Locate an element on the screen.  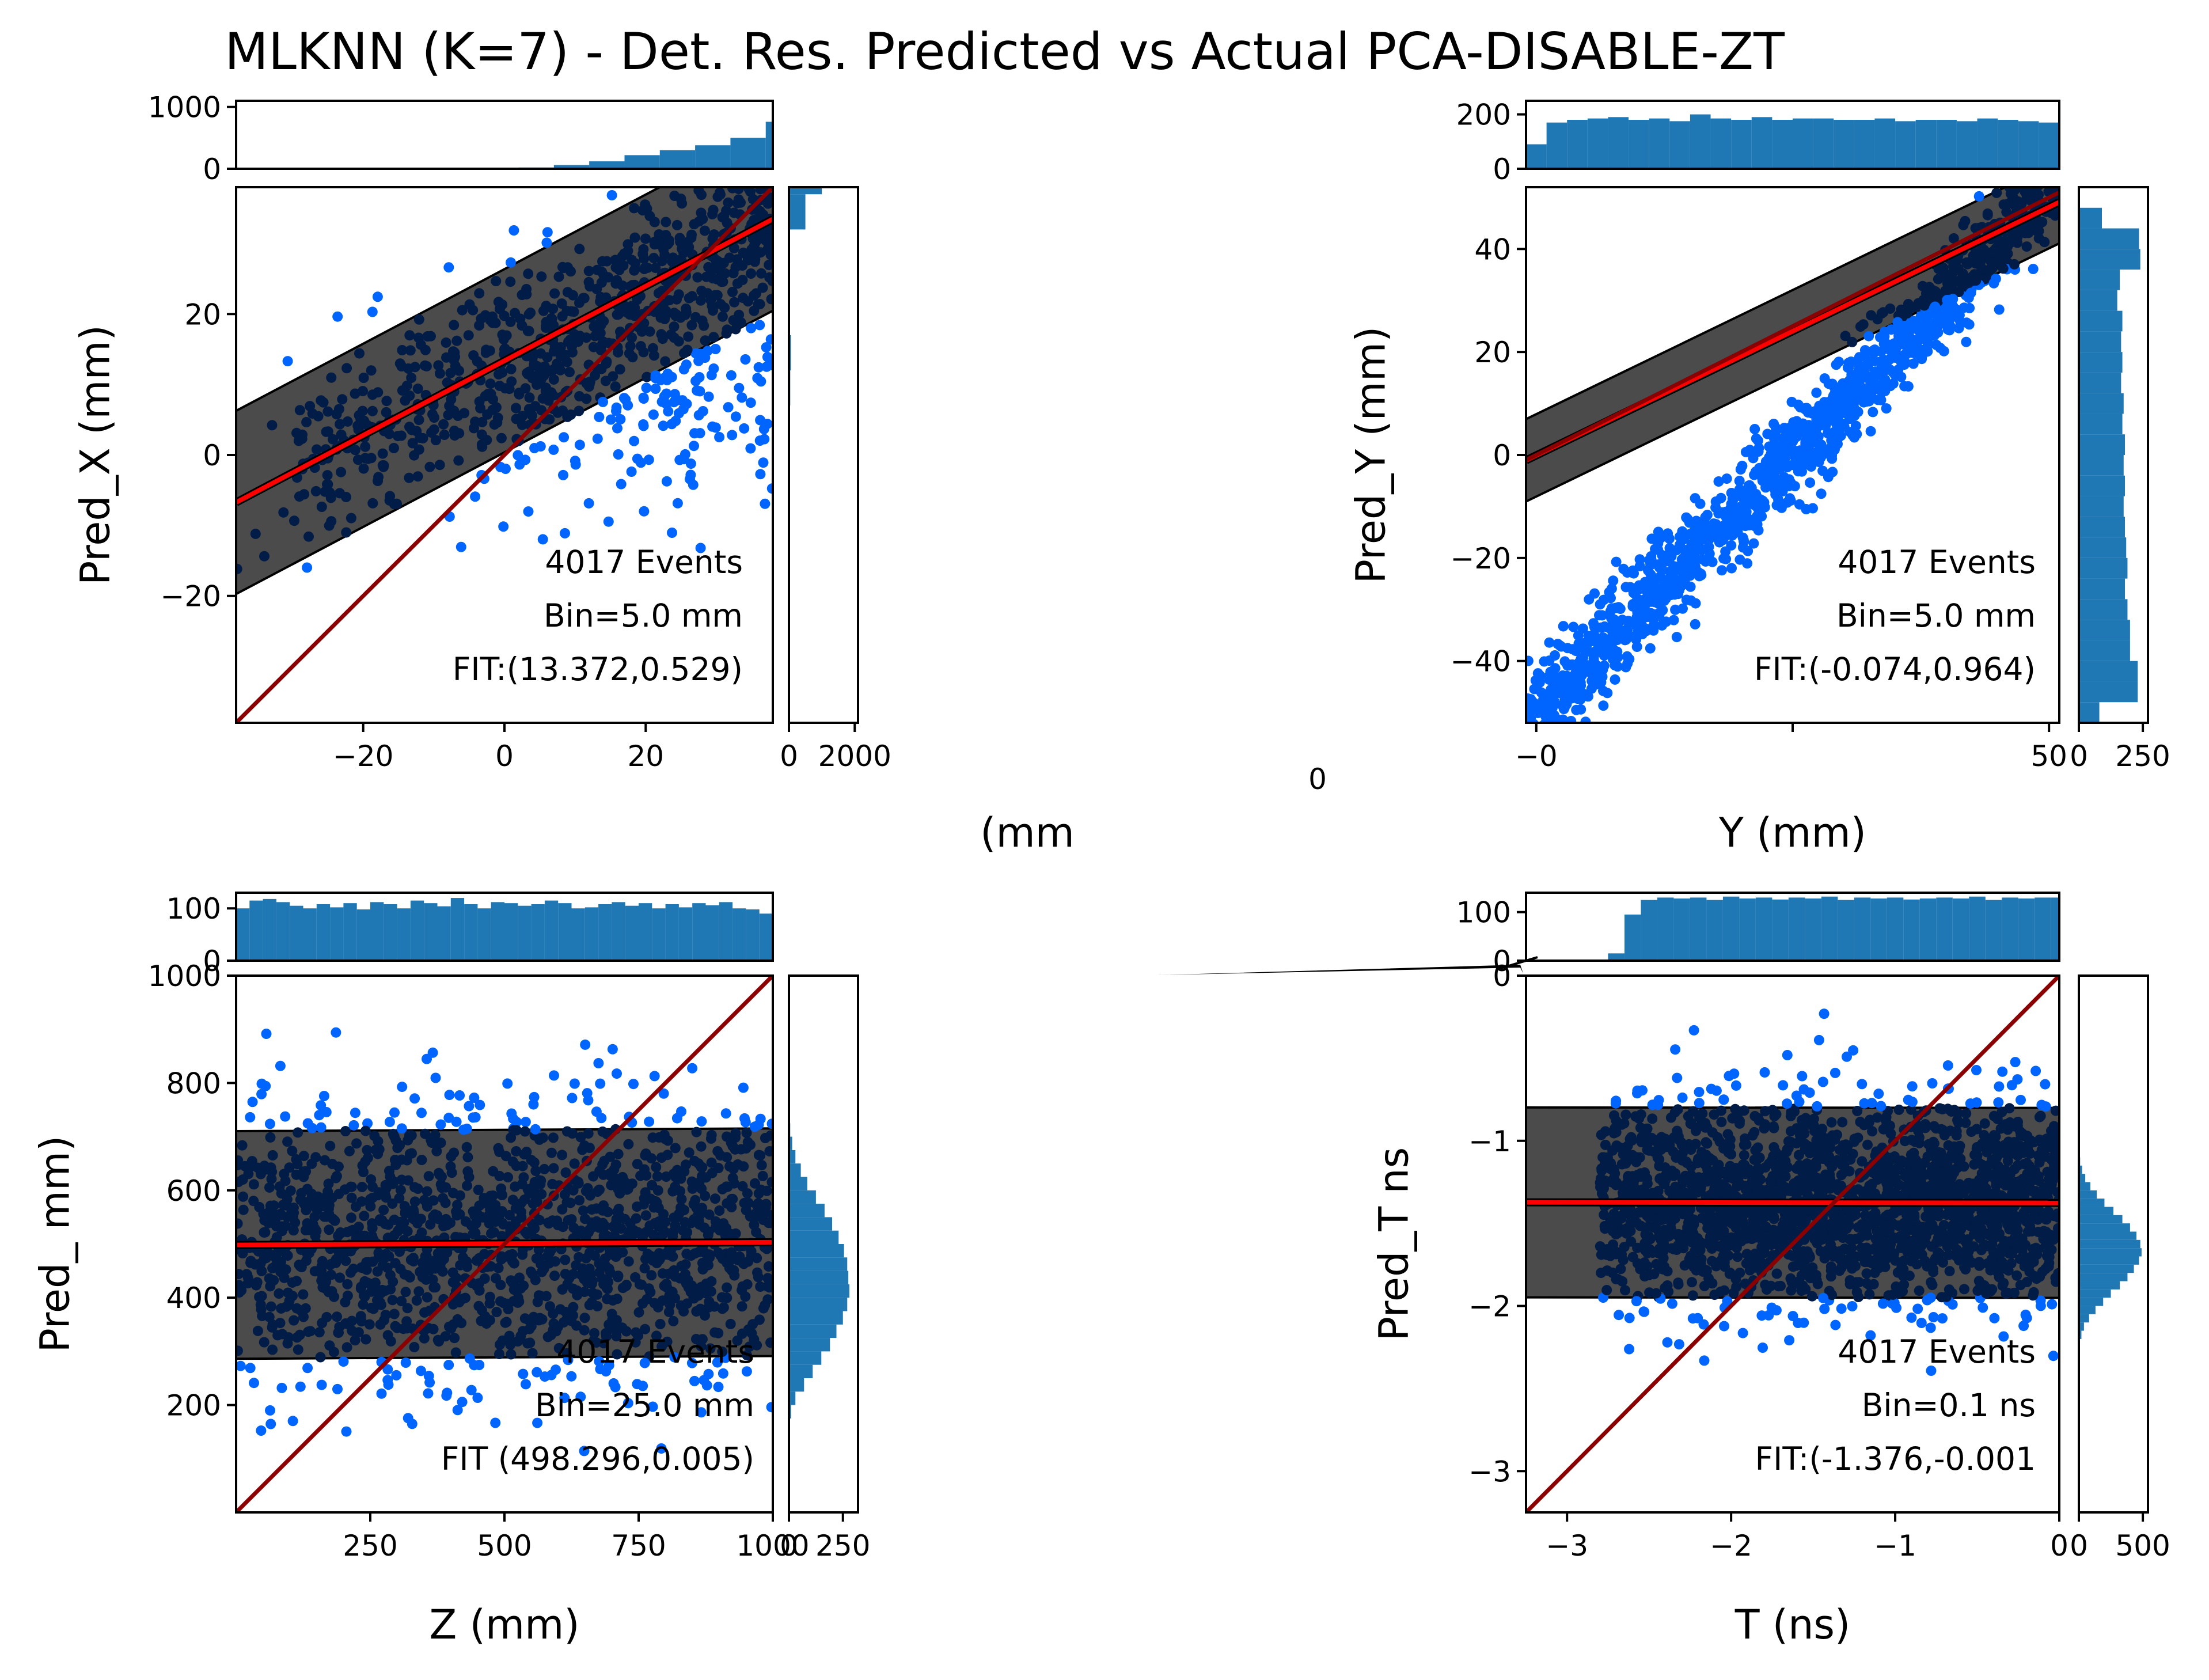
right-hist-tick-label: 250 is located at coordinates (842, 1546).